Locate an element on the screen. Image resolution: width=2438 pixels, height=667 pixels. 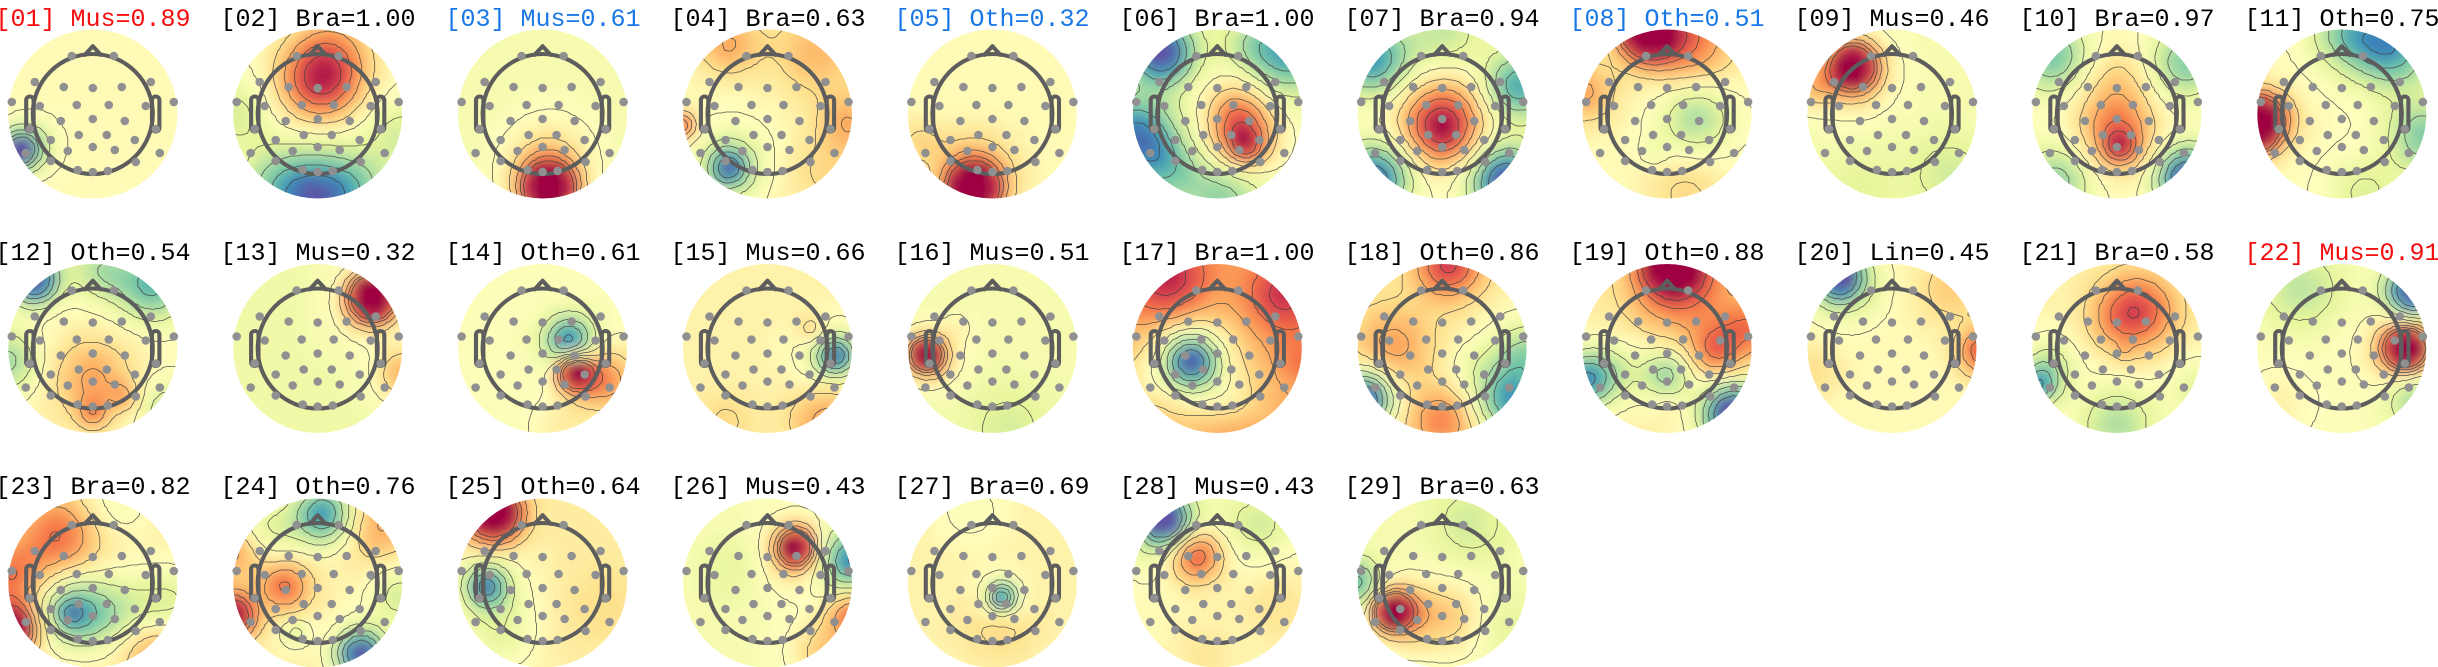
svg-text: [28] Mus=0.43 is located at coordinates (1216, 487).